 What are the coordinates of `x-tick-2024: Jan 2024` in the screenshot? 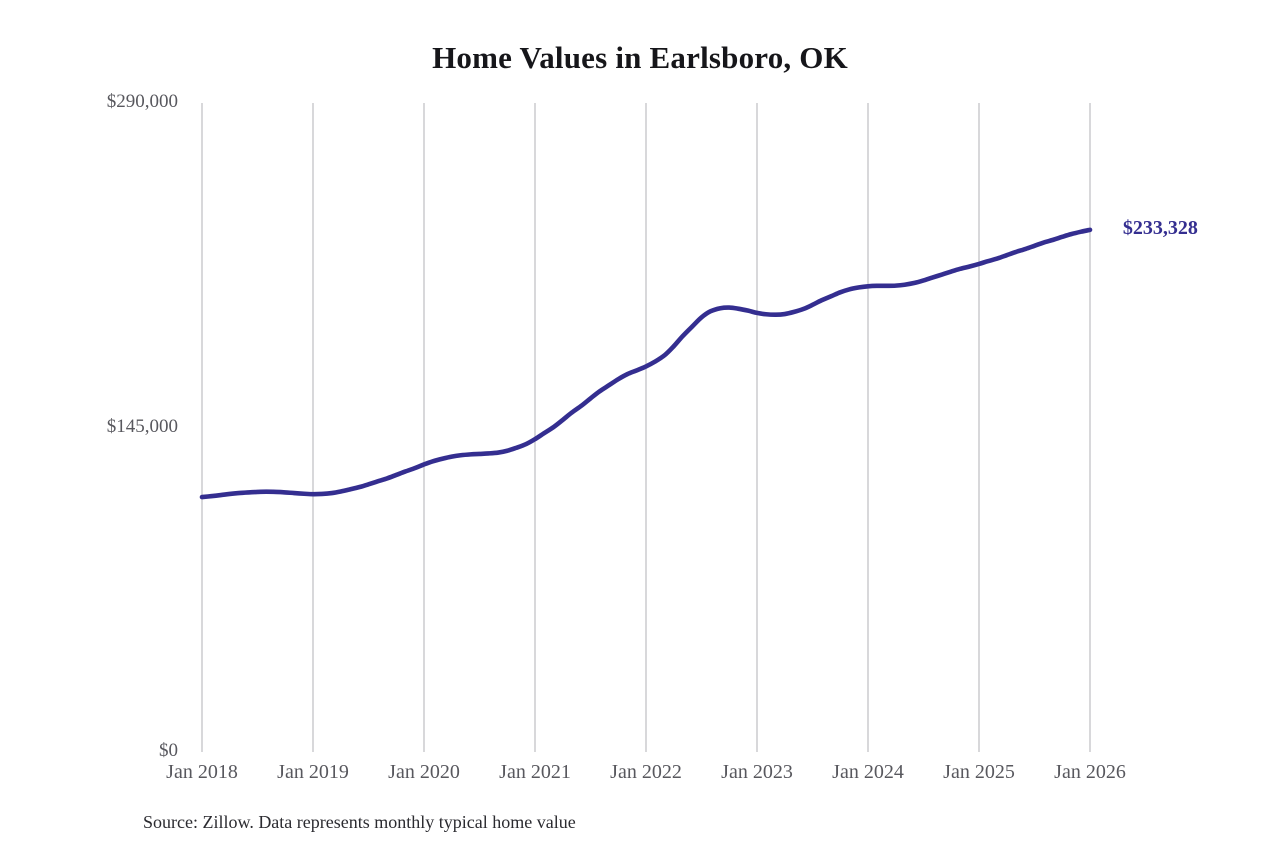 It's located at (868, 772).